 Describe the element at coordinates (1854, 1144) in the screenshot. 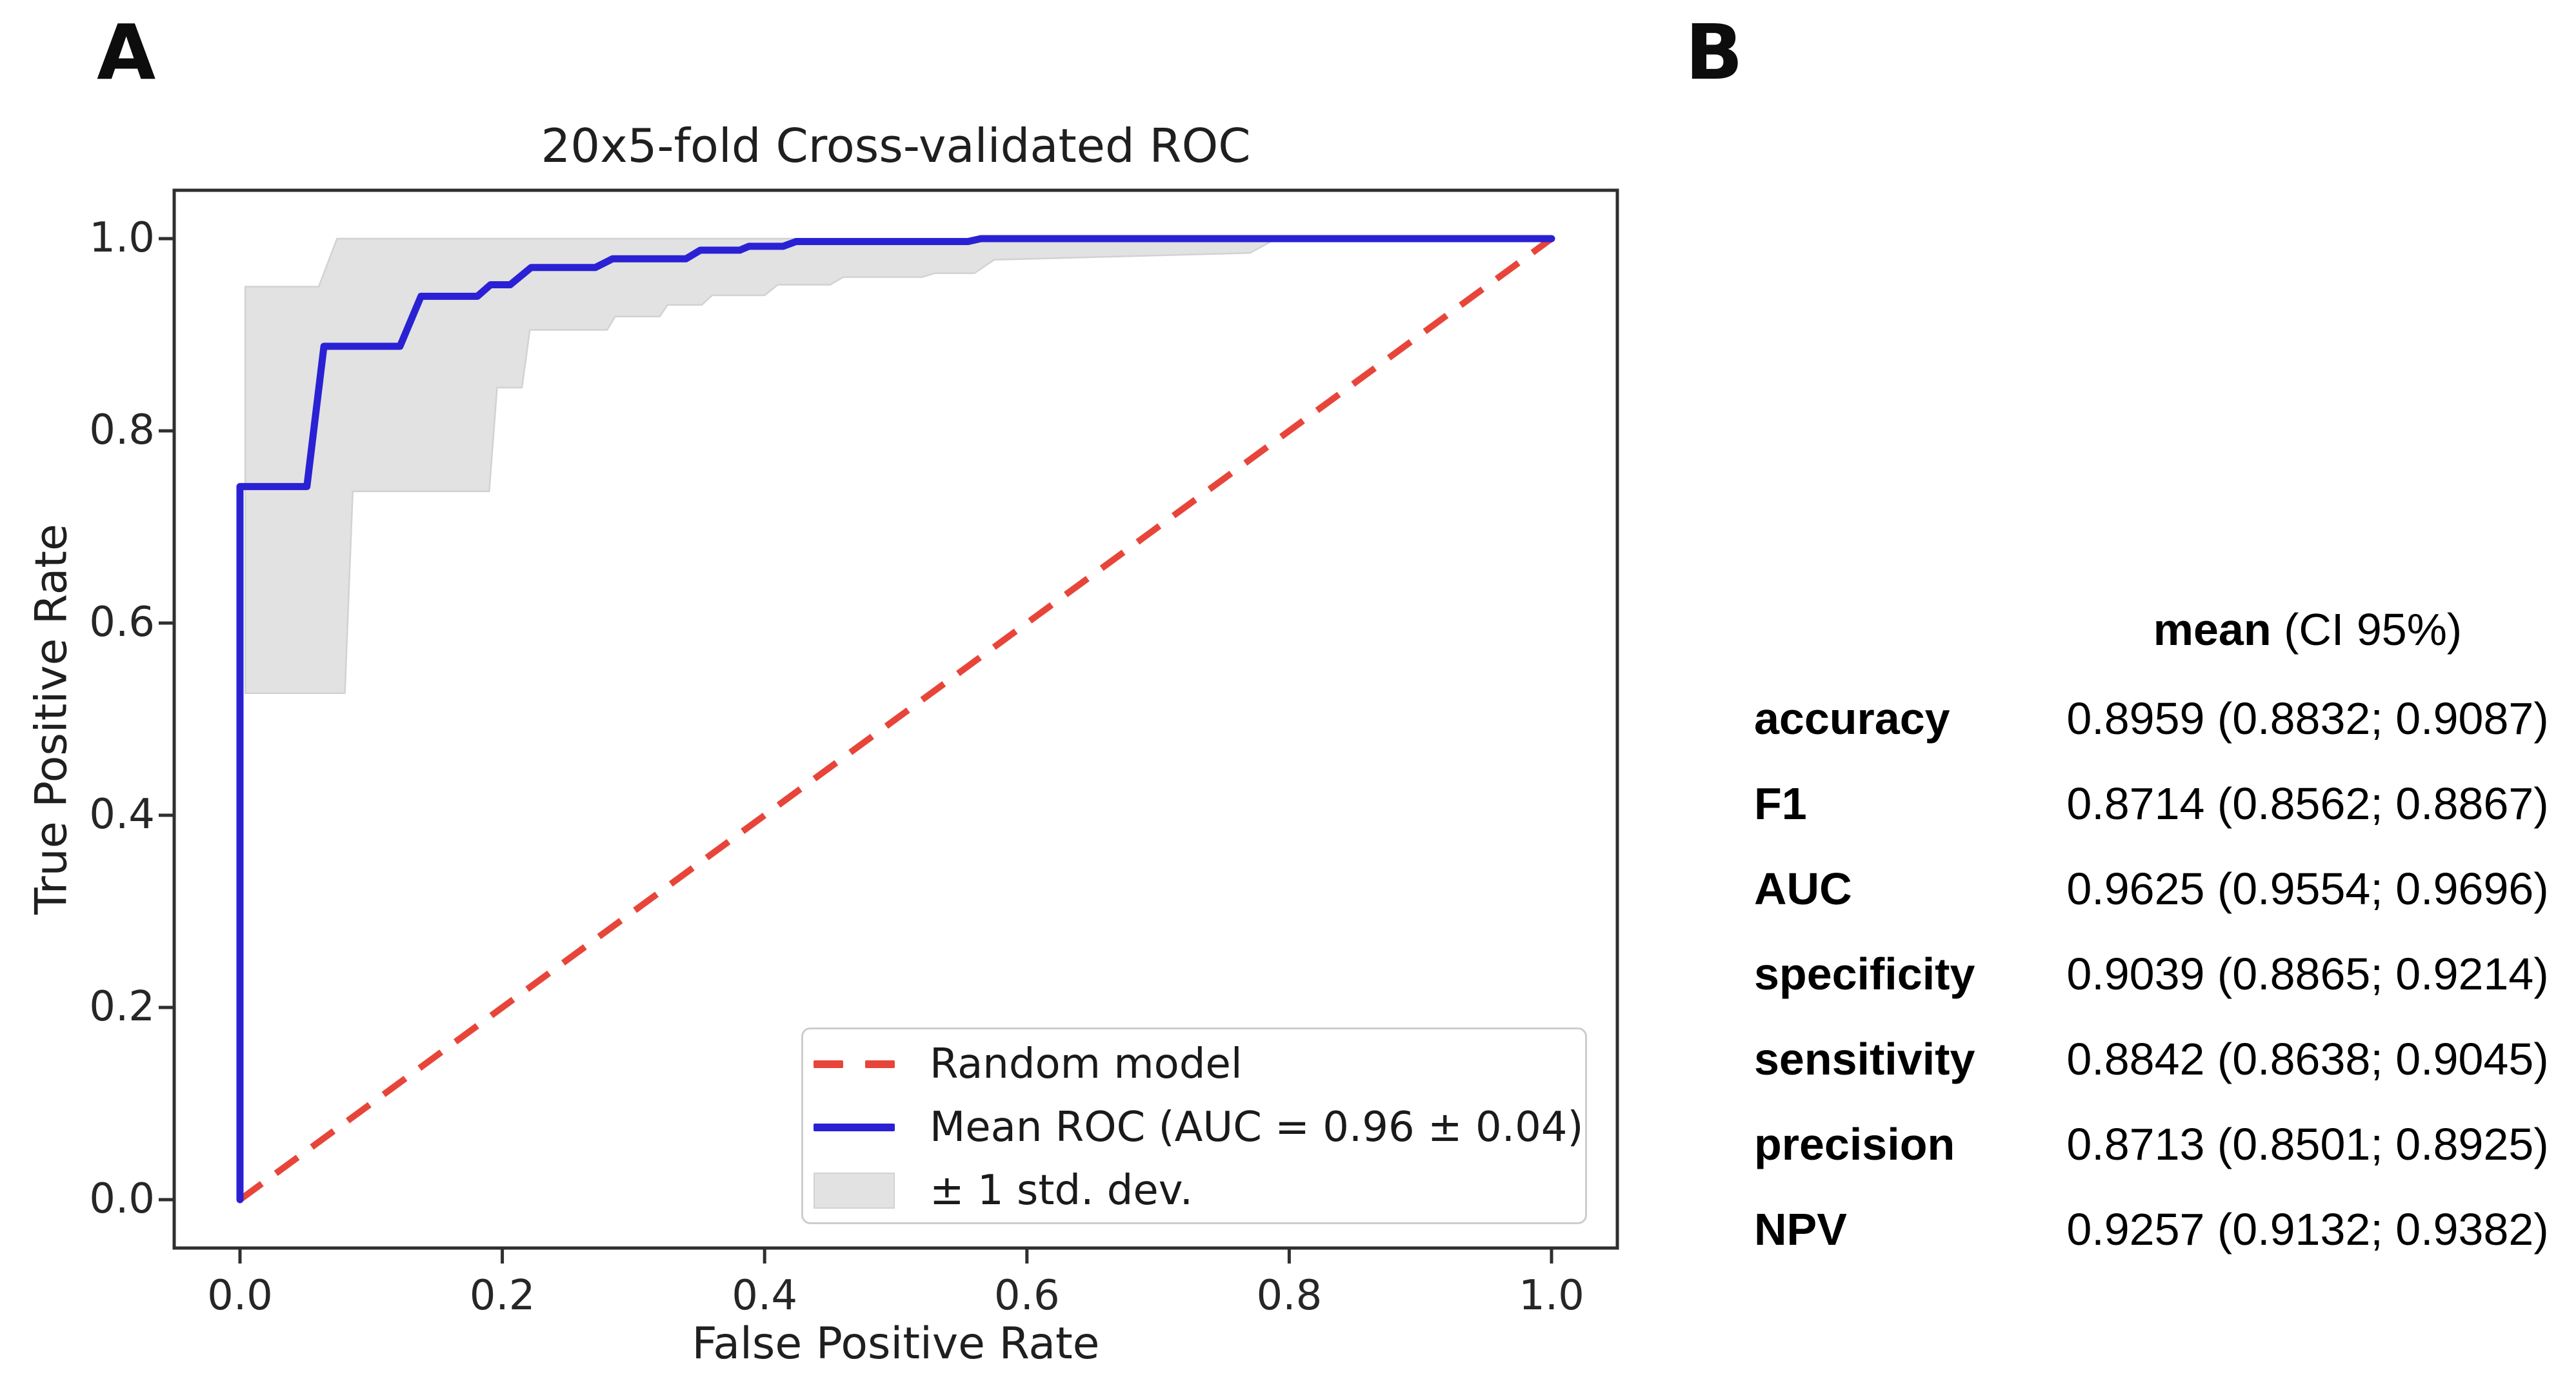

I see `metric-name: precision` at that location.